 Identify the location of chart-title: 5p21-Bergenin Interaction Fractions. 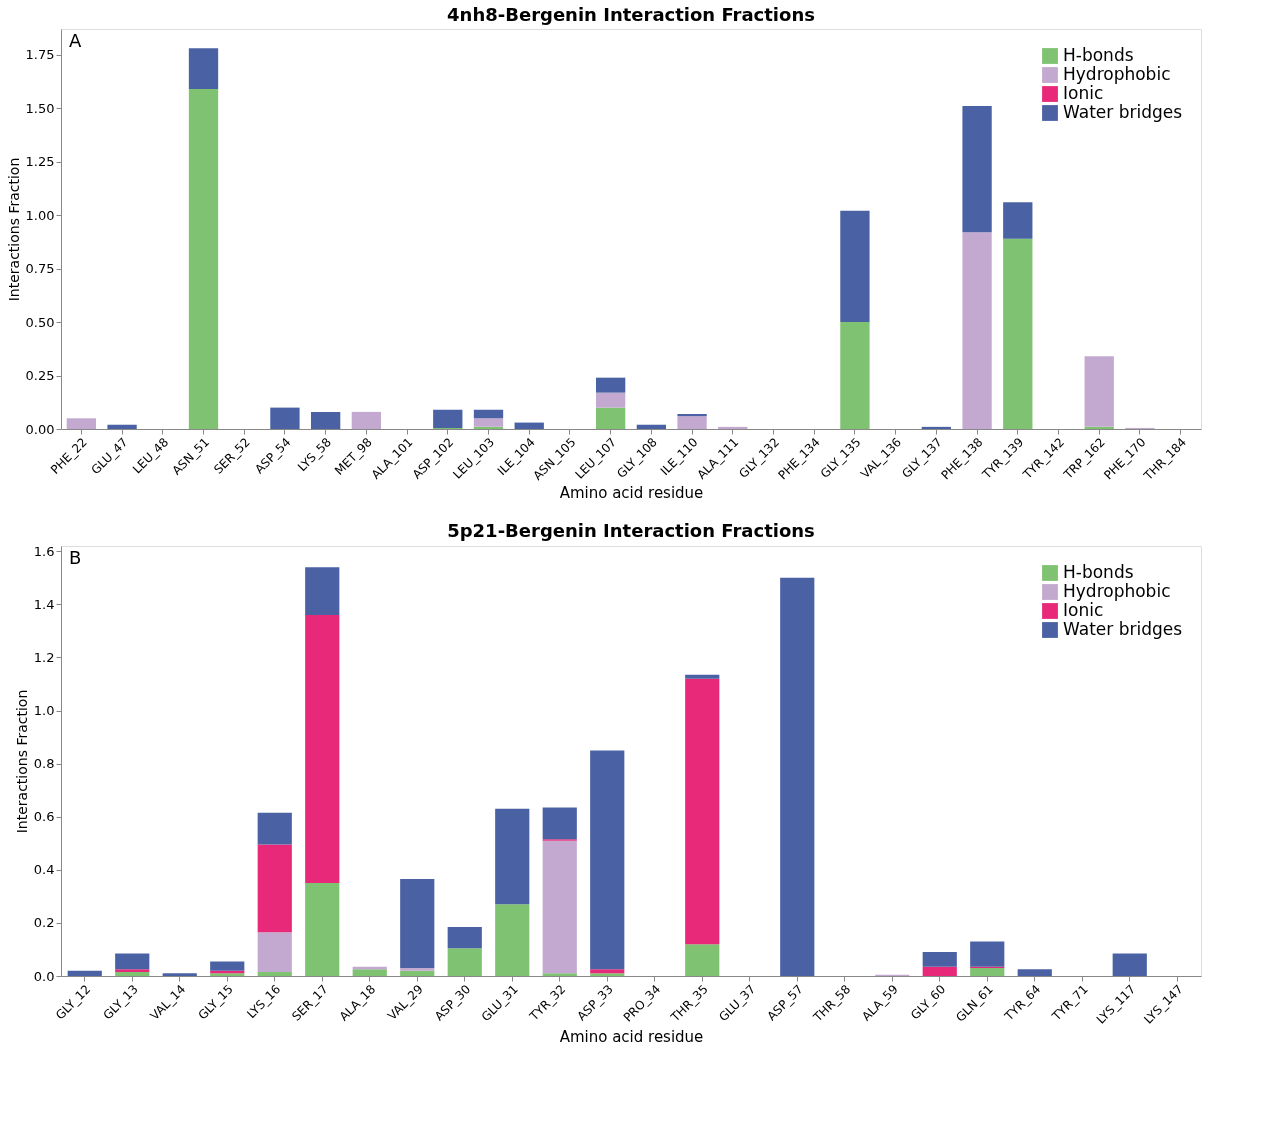
(631, 531).